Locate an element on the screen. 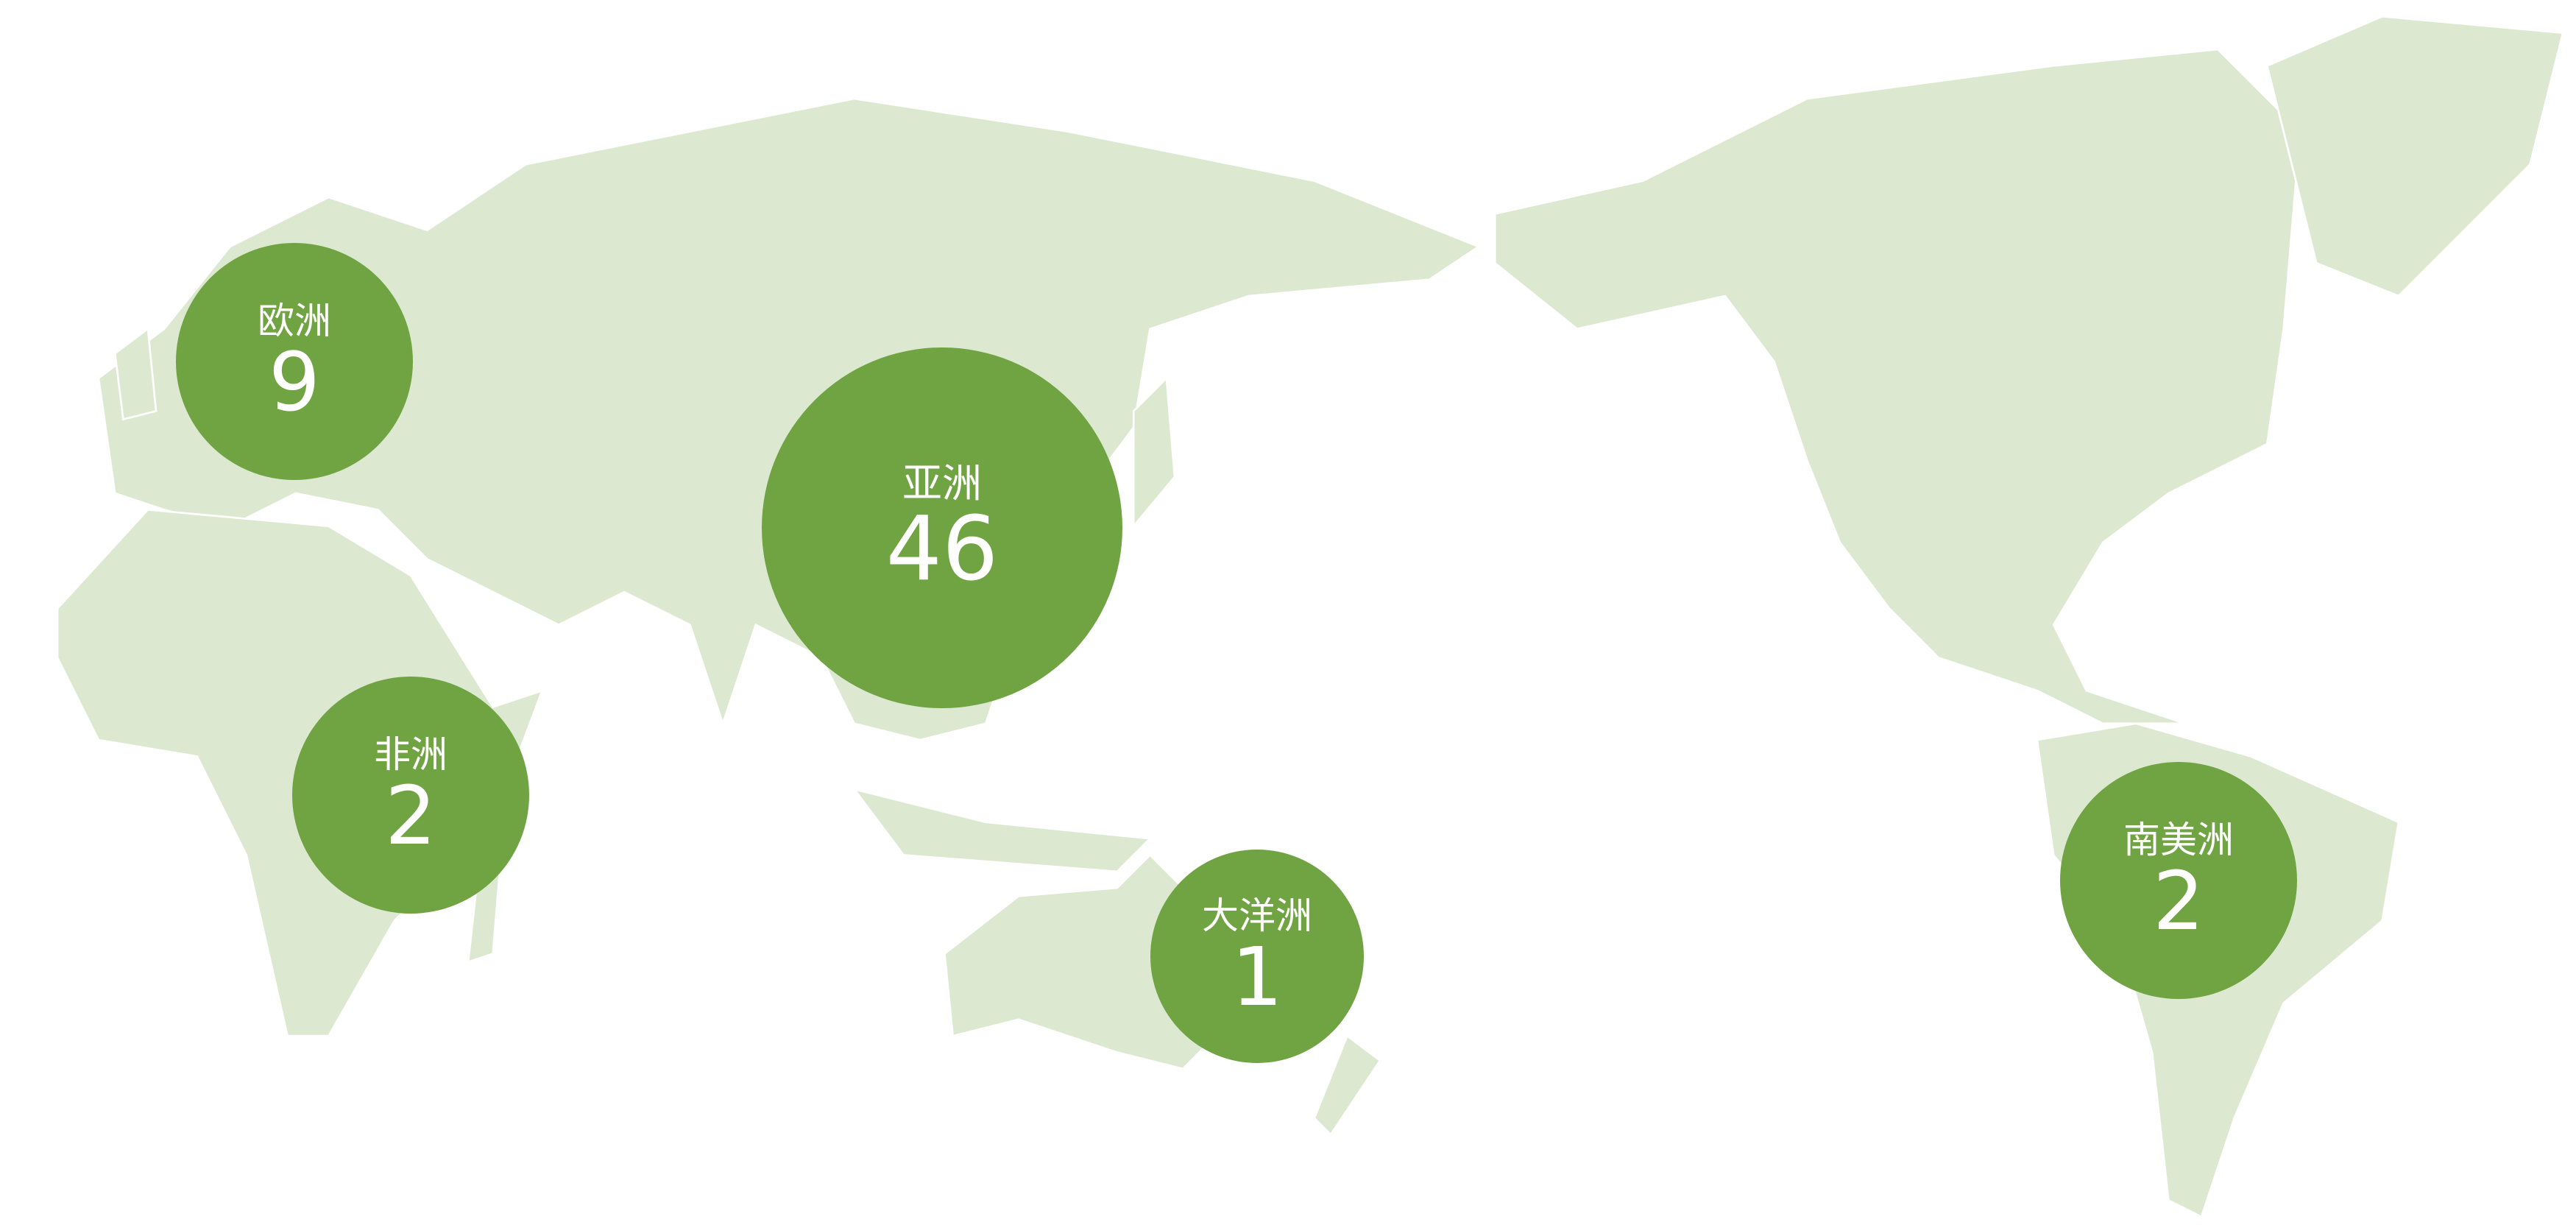  region-name: 大洋洲 is located at coordinates (1257, 915).